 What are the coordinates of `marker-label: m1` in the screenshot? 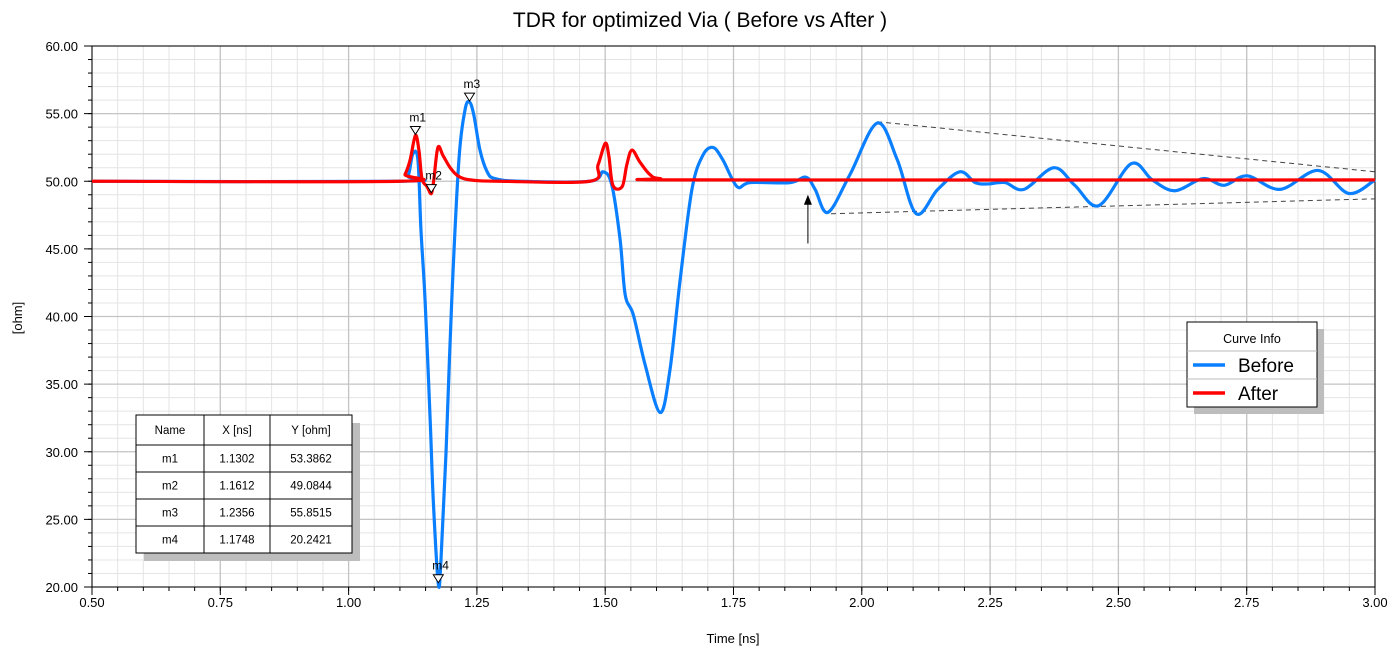 It's located at (417, 117).